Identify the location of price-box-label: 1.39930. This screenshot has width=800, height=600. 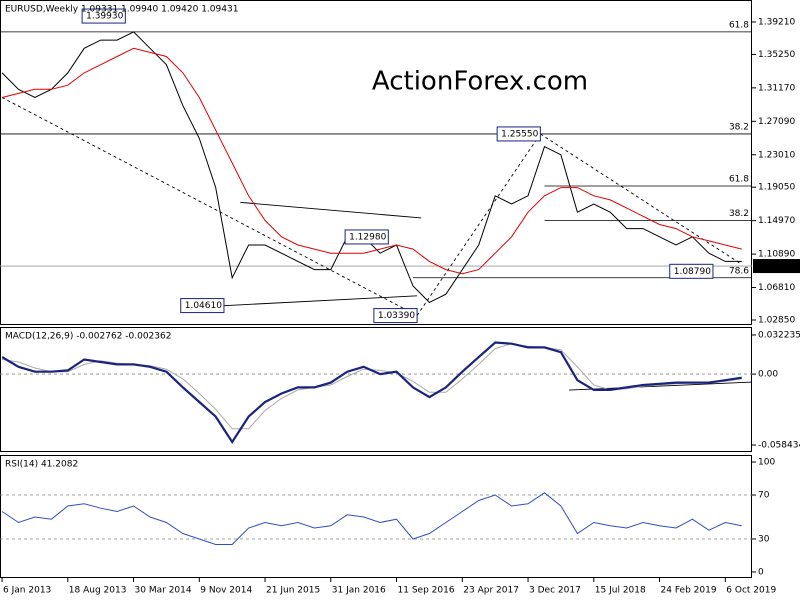
(104, 17).